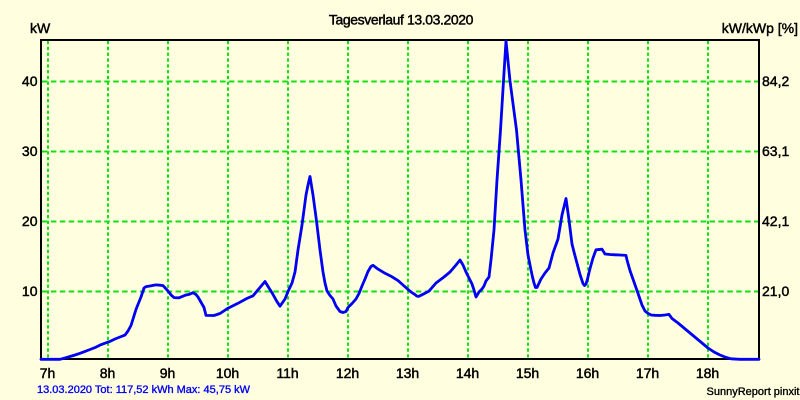 Image resolution: width=800 pixels, height=400 pixels. Describe the element at coordinates (527, 373) in the screenshot. I see `svg-text: 15h` at that location.